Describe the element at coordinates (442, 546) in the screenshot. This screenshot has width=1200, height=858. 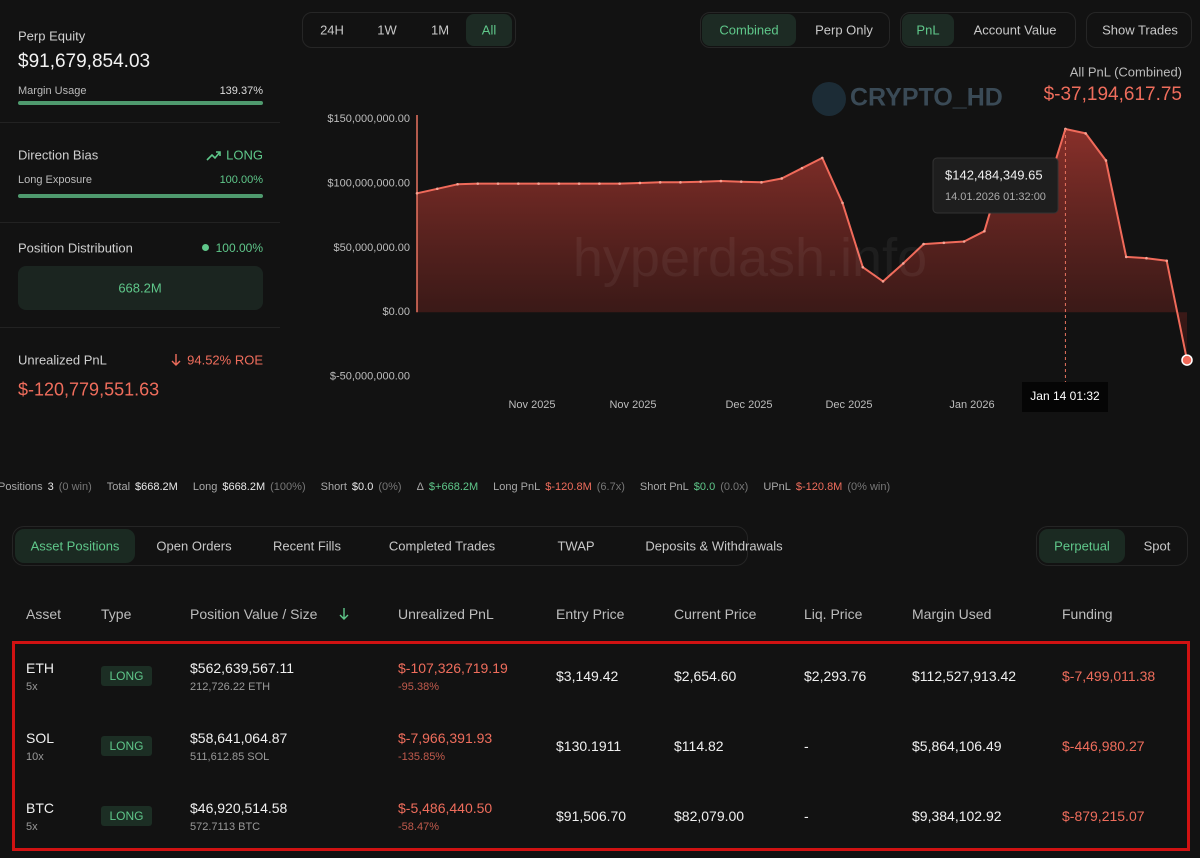
I see `tab: Completed Trades` at that location.